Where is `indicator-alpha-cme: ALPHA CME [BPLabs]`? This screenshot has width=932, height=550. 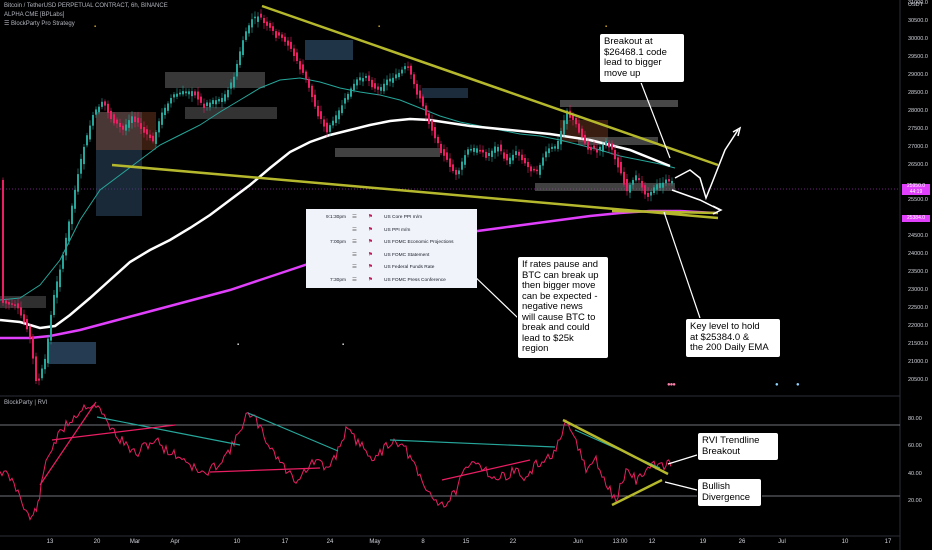 indicator-alpha-cme: ALPHA CME [BPLabs] is located at coordinates (34, 15).